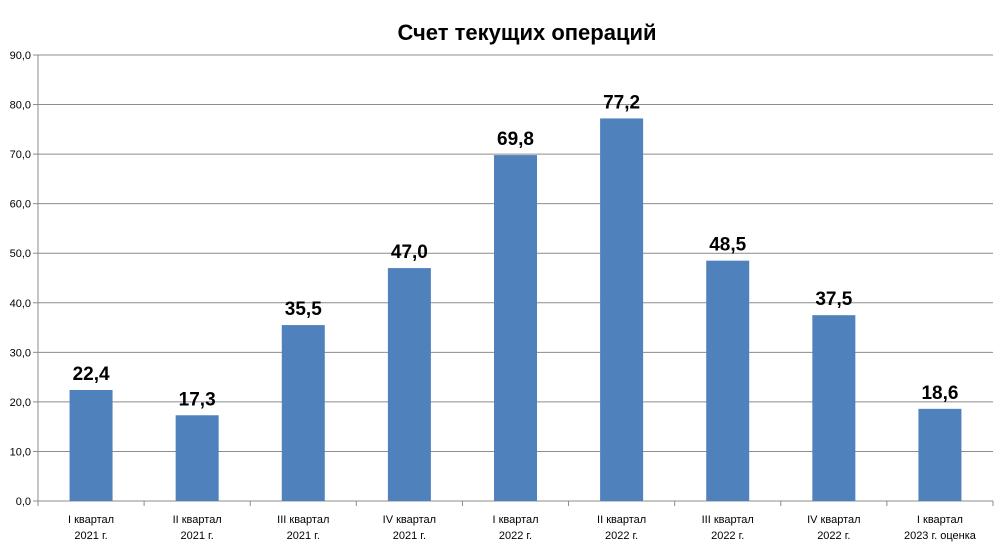 This screenshot has height=549, width=1001. Describe the element at coordinates (20, 353) in the screenshot. I see `y-tick-label: 30,0` at that location.